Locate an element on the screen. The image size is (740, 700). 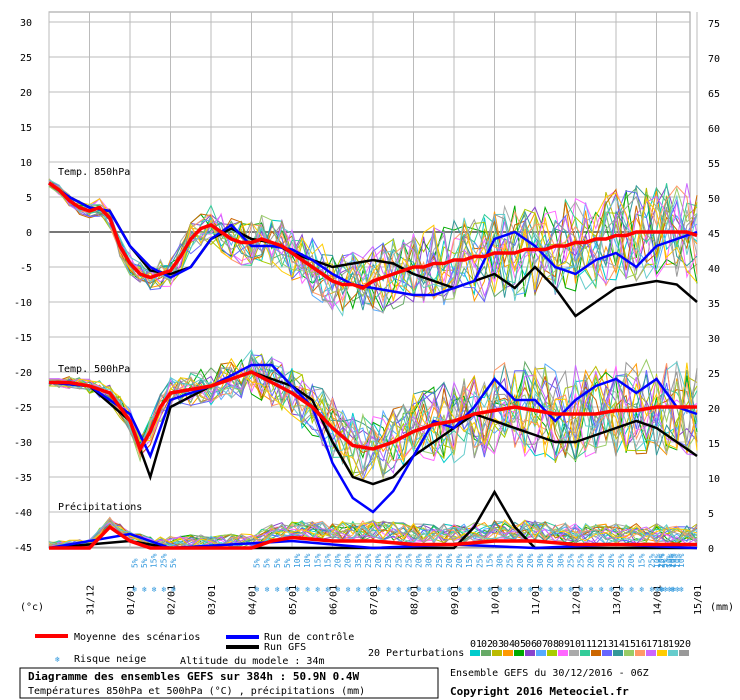
right-tick-label: 15 is located at coordinates (714, 444).